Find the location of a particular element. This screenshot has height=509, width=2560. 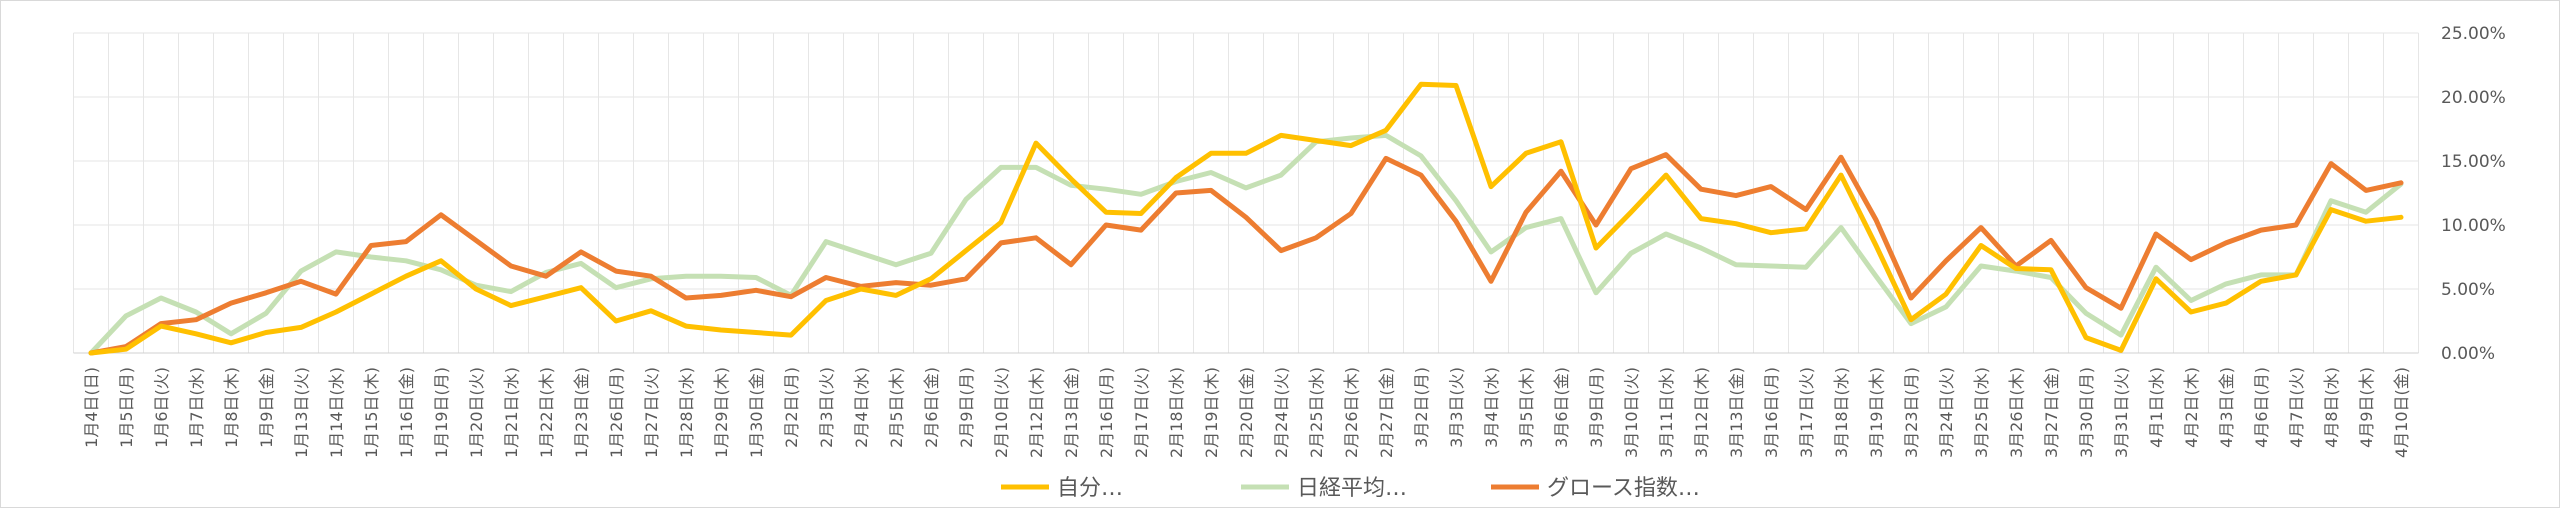

x-tick-label: 4月7日(火) is located at coordinates (2296, 407).